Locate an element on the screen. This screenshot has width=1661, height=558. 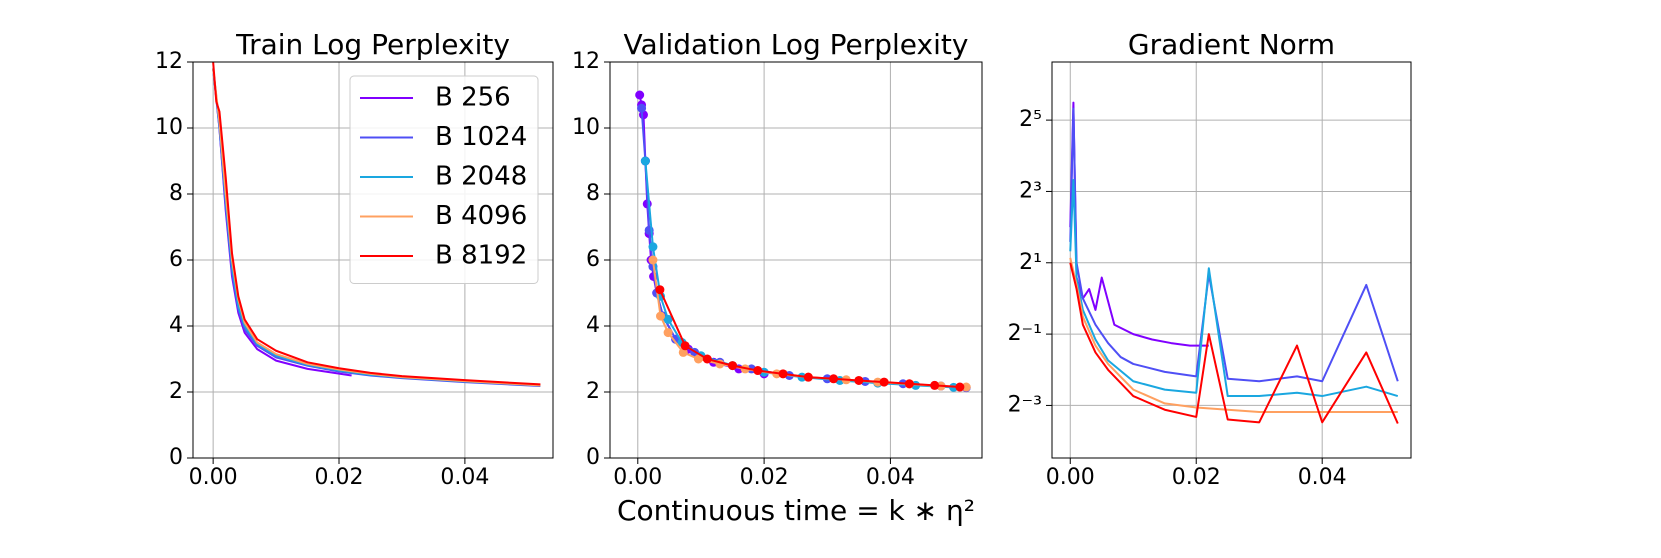
legend: B 256 B 1024 B 2048 B 4096 B 8192 is located at coordinates (444, 179).